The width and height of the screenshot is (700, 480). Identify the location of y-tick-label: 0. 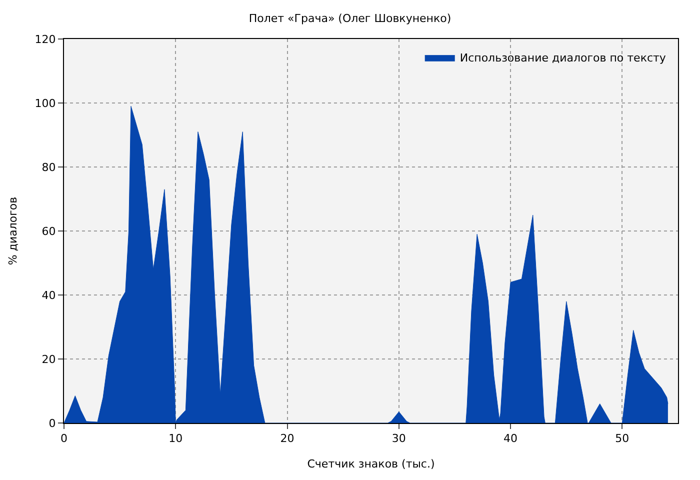
(52, 423).